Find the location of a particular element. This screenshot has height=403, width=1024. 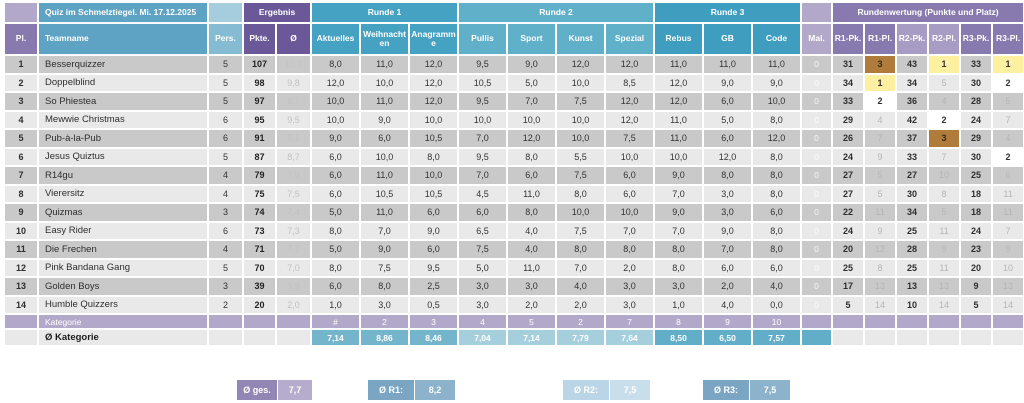

cell-runde-platz: 2 is located at coordinates (881, 102).